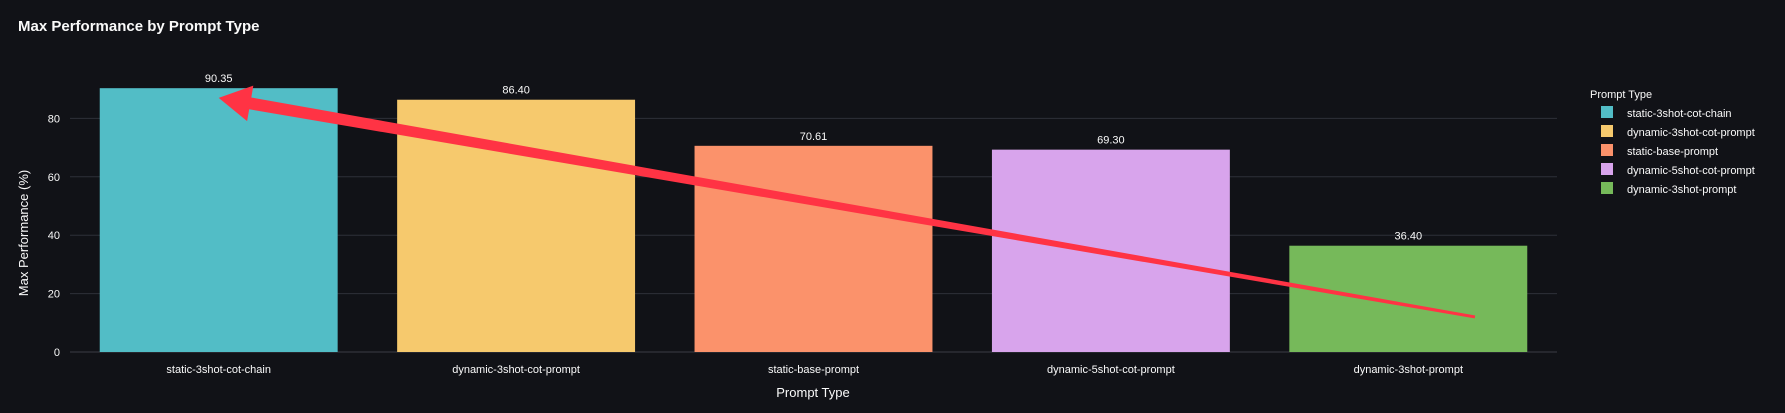 The image size is (1785, 413). Describe the element at coordinates (219, 79) in the screenshot. I see `bar-value-label: 90.35` at that location.